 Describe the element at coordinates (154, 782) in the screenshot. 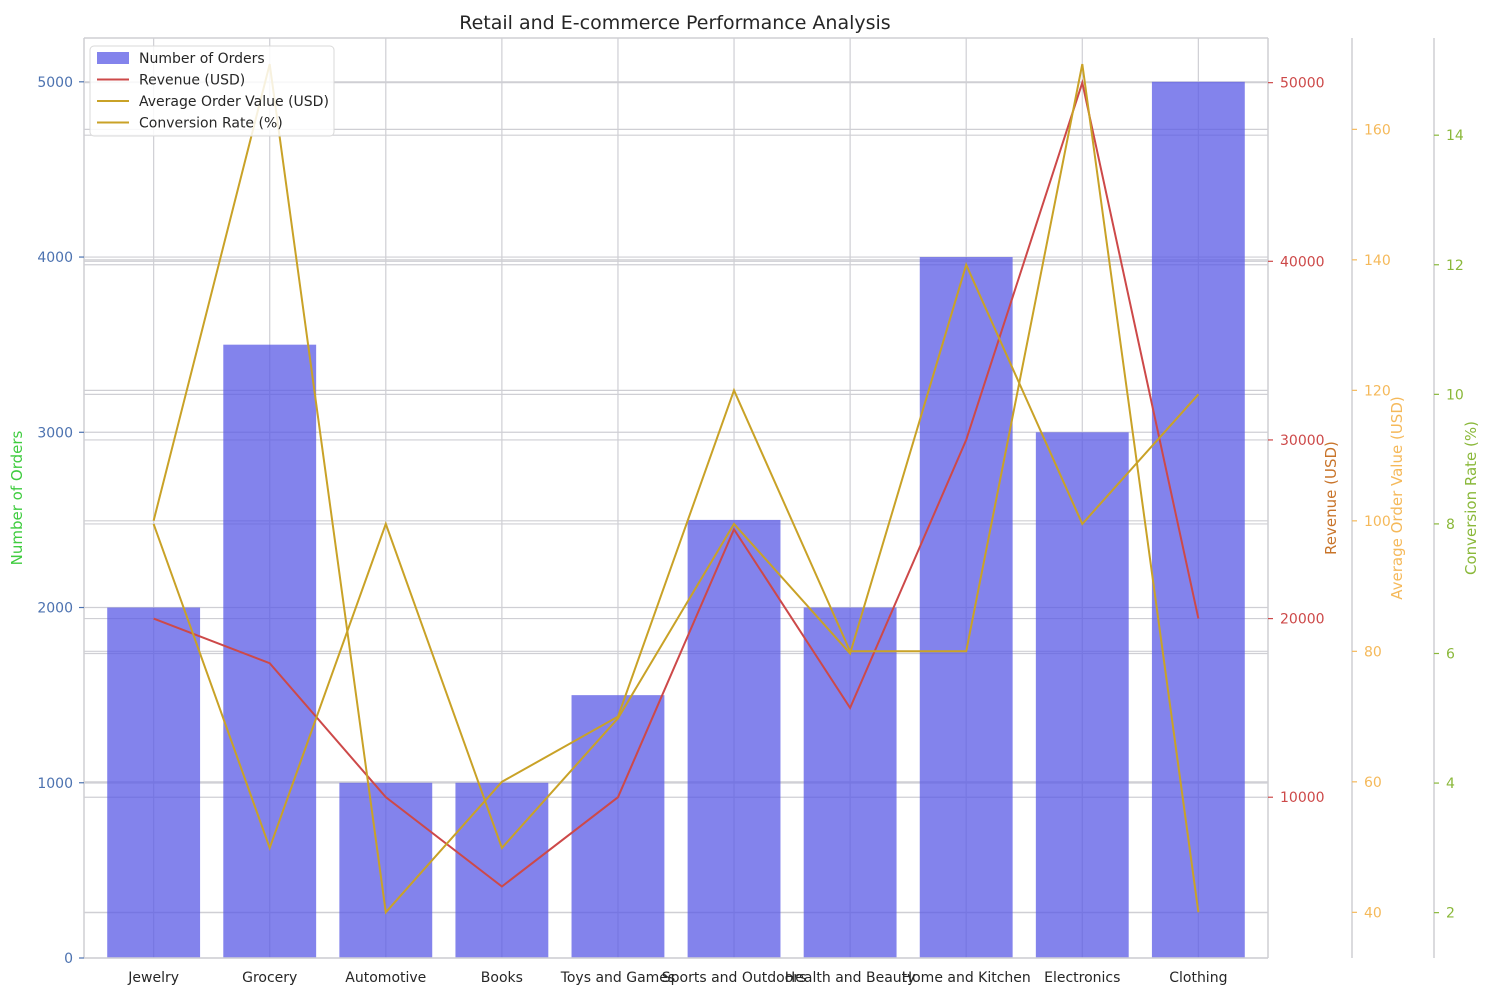

I see `bar-jewelry` at that location.